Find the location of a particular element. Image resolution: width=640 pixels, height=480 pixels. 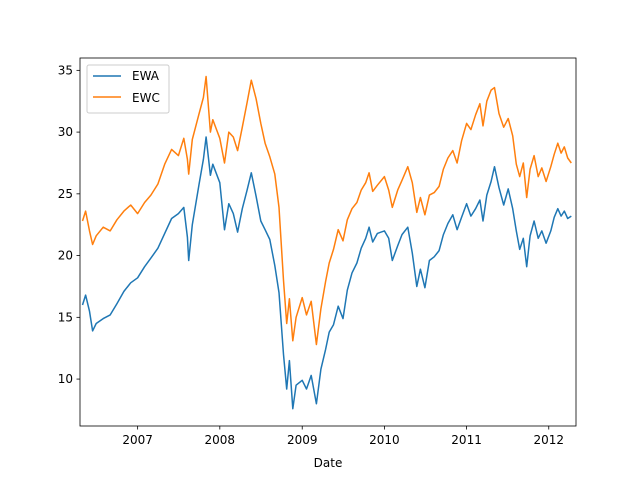

x-axis-label: Date is located at coordinates (328, 463).